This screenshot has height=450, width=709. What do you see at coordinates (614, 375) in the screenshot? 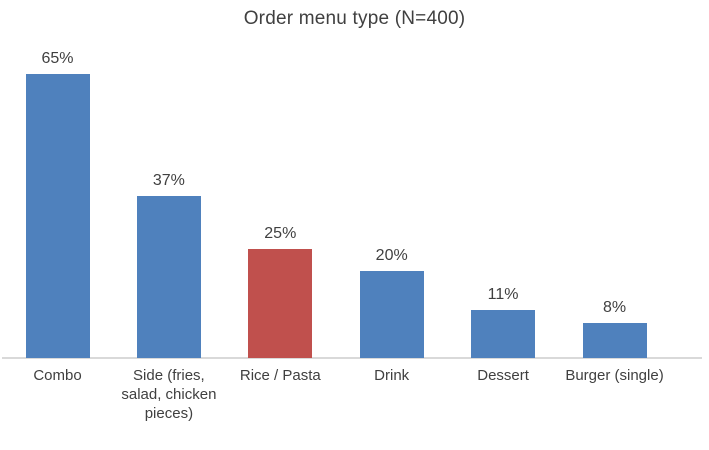
I see `x-axis-tick-label-5: Burger (single)` at bounding box center [614, 375].